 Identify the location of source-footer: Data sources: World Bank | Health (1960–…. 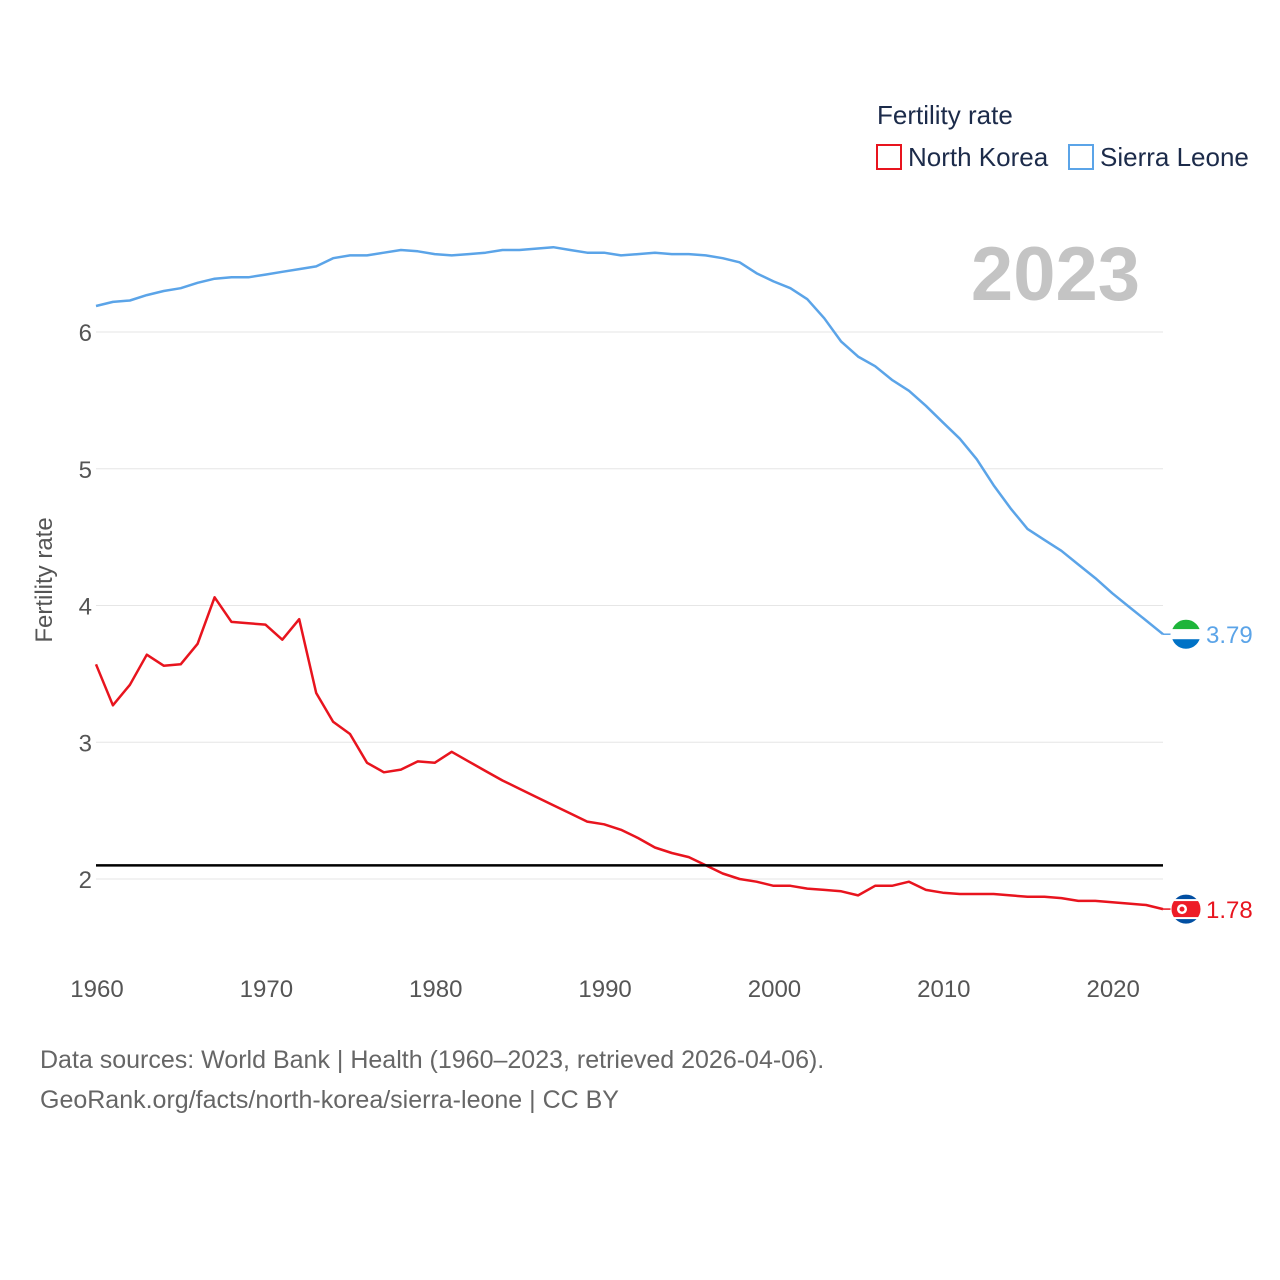
(432, 1080).